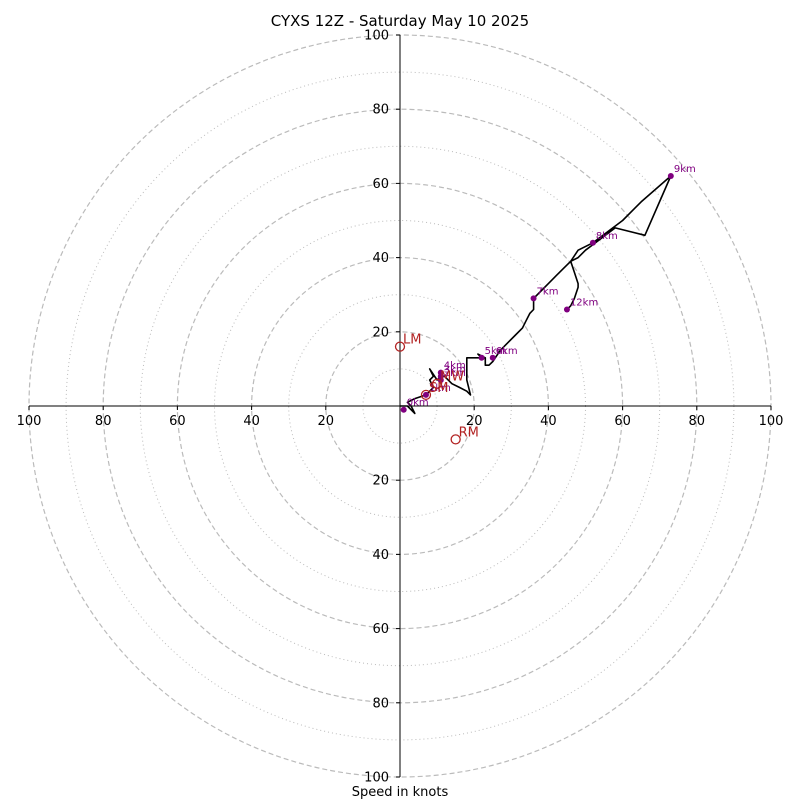 This screenshot has width=800, height=800. What do you see at coordinates (400, 792) in the screenshot?
I see `x-axis-label: Speed in knots` at bounding box center [400, 792].